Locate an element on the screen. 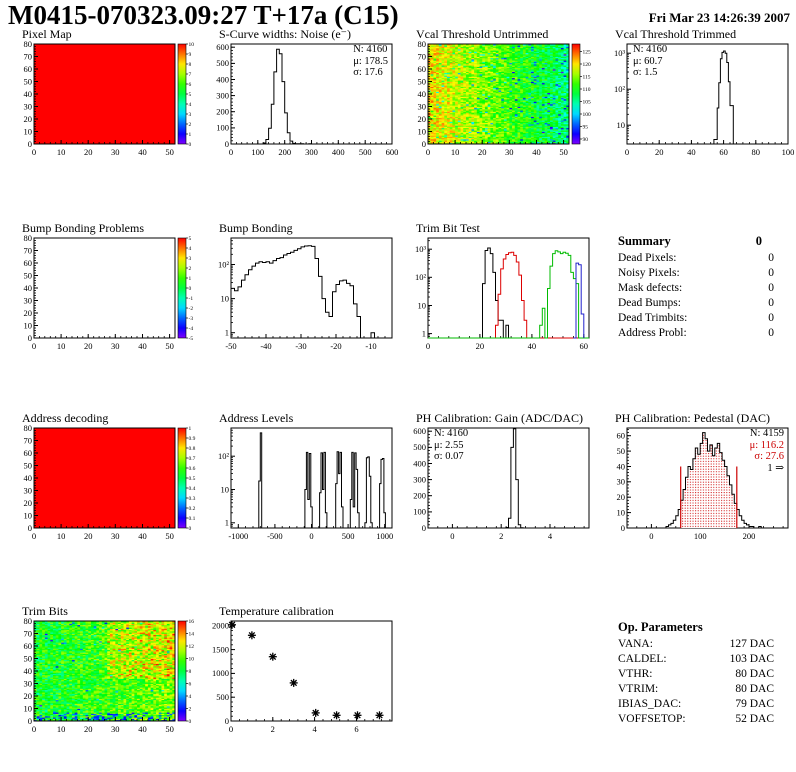  svg-text: 95 is located at coordinates (586, 128).